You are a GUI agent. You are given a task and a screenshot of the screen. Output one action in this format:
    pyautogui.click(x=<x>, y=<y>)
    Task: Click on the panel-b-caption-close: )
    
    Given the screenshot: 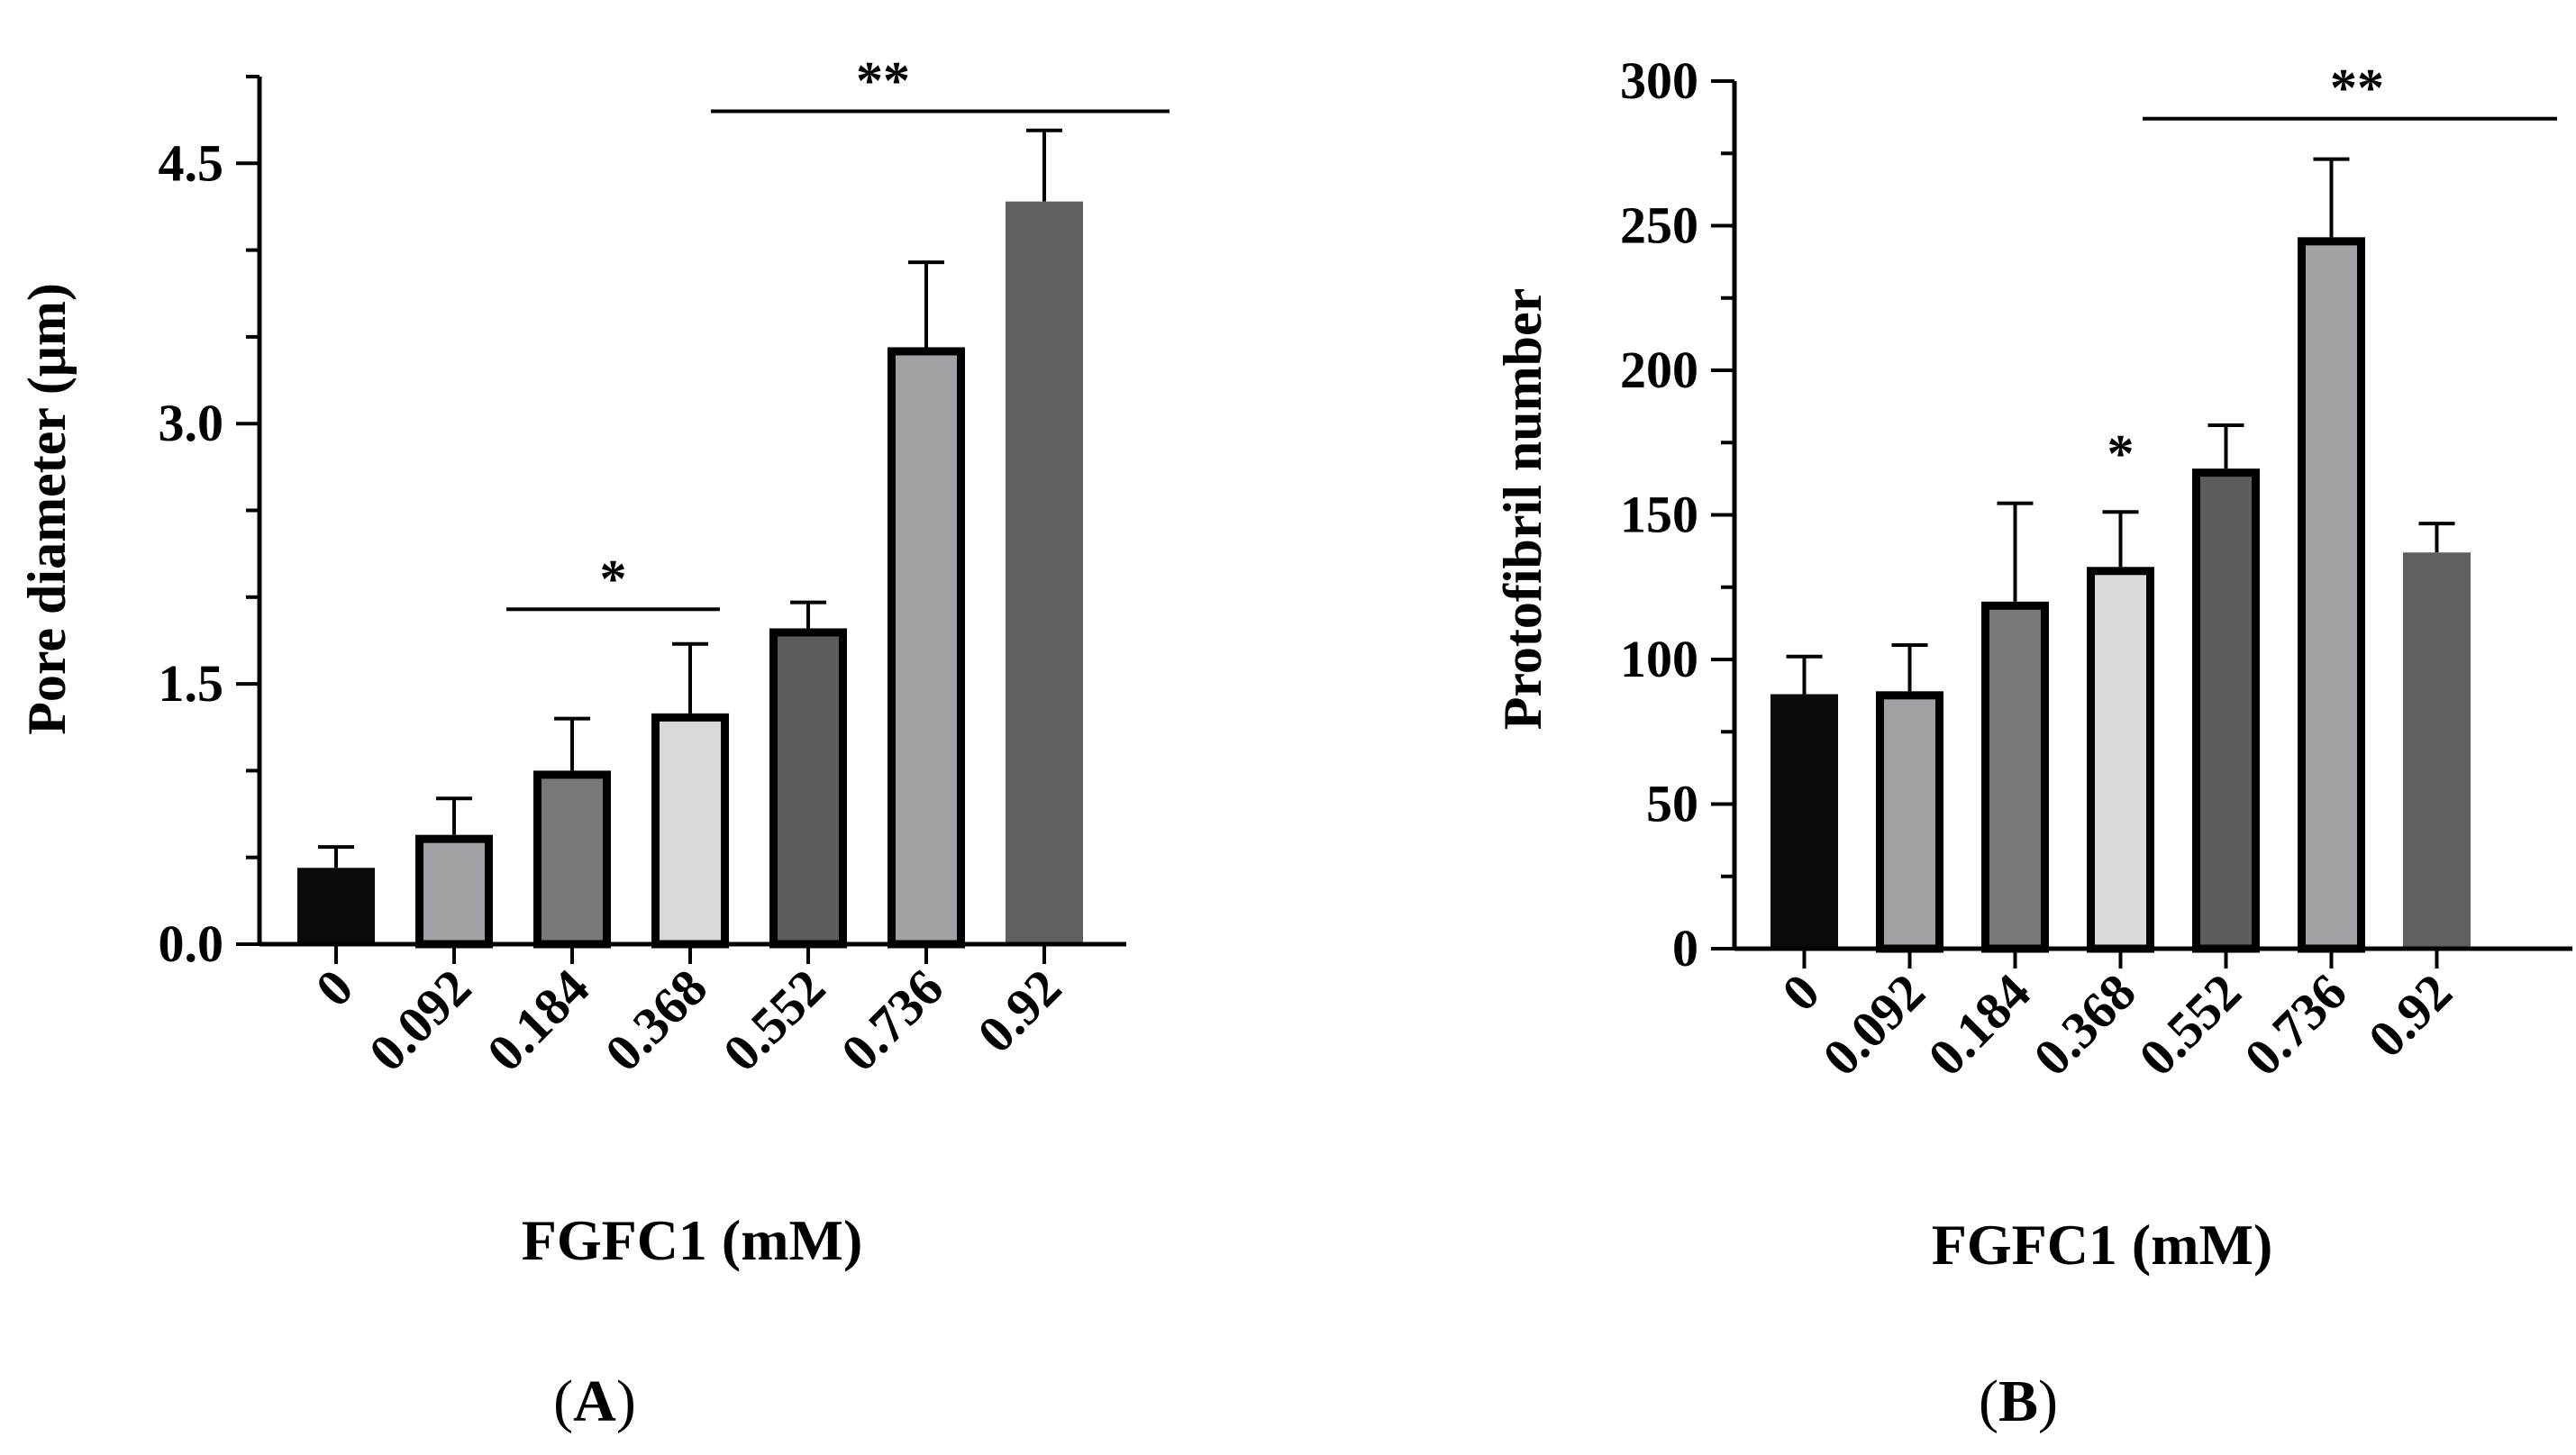 What is the action you would take?
    pyautogui.click(x=2048, y=1401)
    